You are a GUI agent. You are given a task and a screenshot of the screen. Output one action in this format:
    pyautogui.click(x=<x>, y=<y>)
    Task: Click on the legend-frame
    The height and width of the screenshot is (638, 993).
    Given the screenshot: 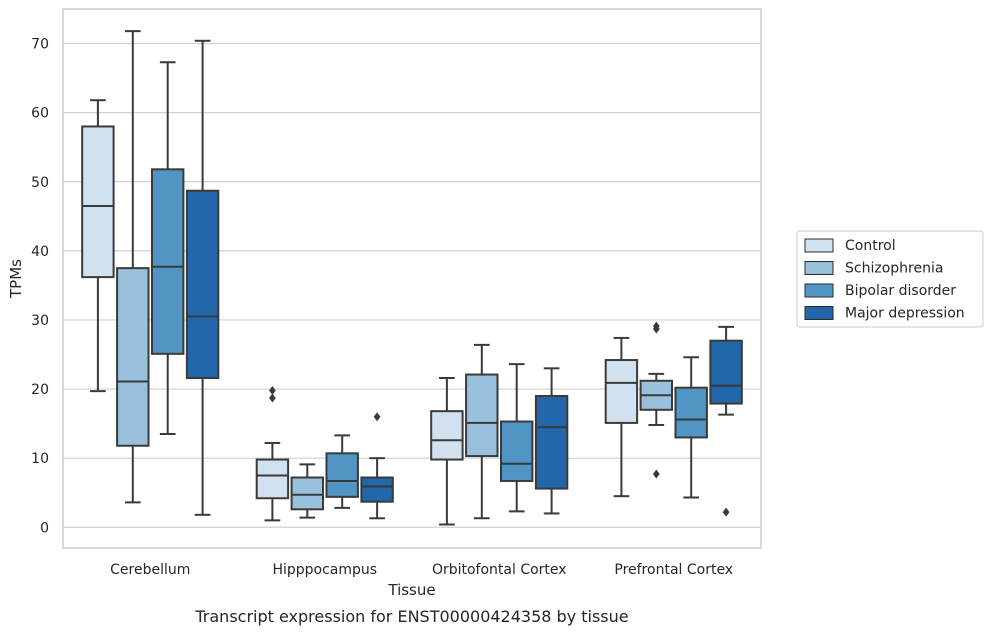 What is the action you would take?
    pyautogui.click(x=890, y=279)
    